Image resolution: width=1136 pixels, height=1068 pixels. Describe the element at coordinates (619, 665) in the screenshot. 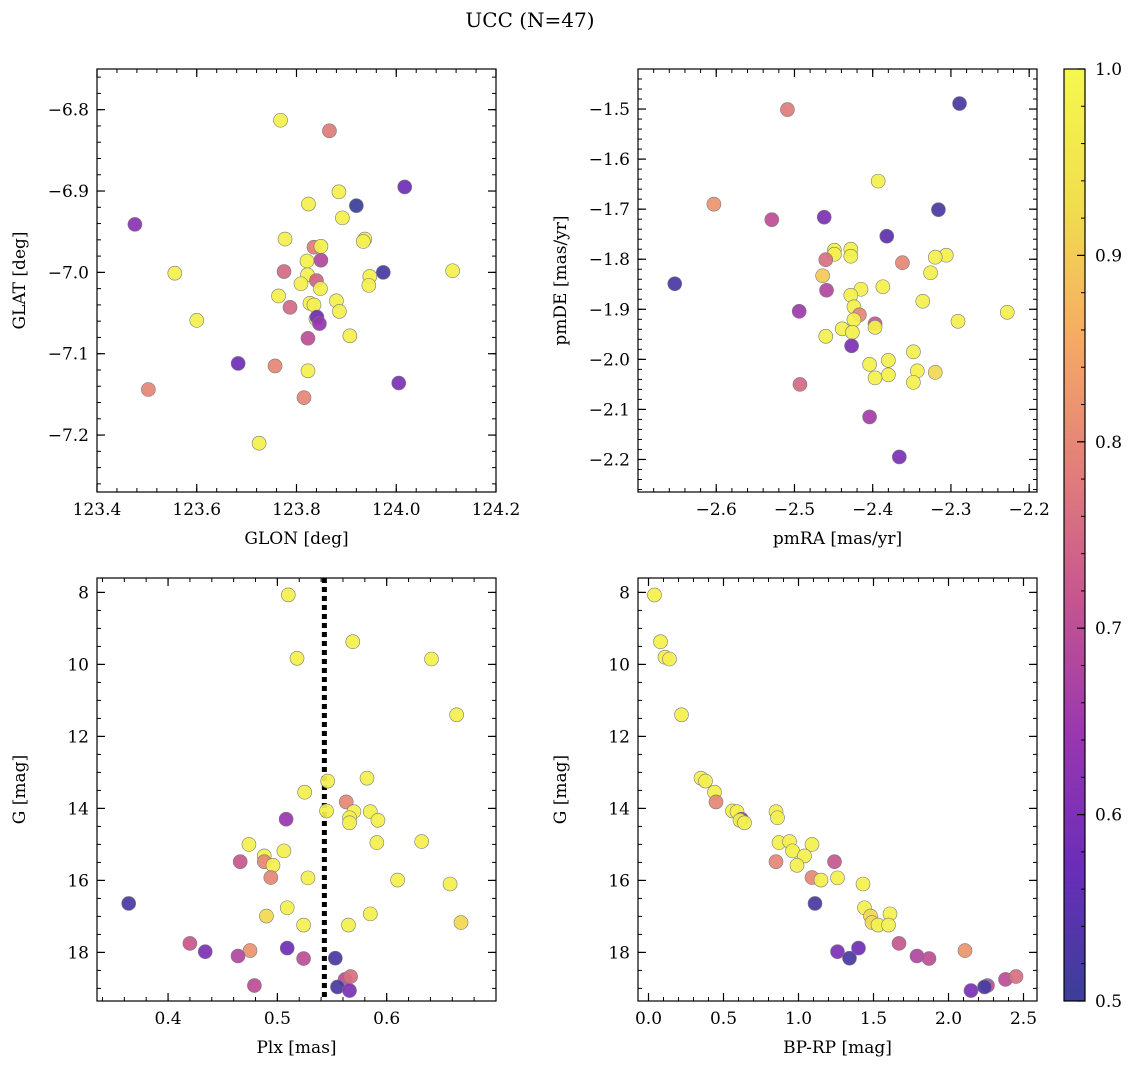

I see `y-tick-label: 10` at that location.